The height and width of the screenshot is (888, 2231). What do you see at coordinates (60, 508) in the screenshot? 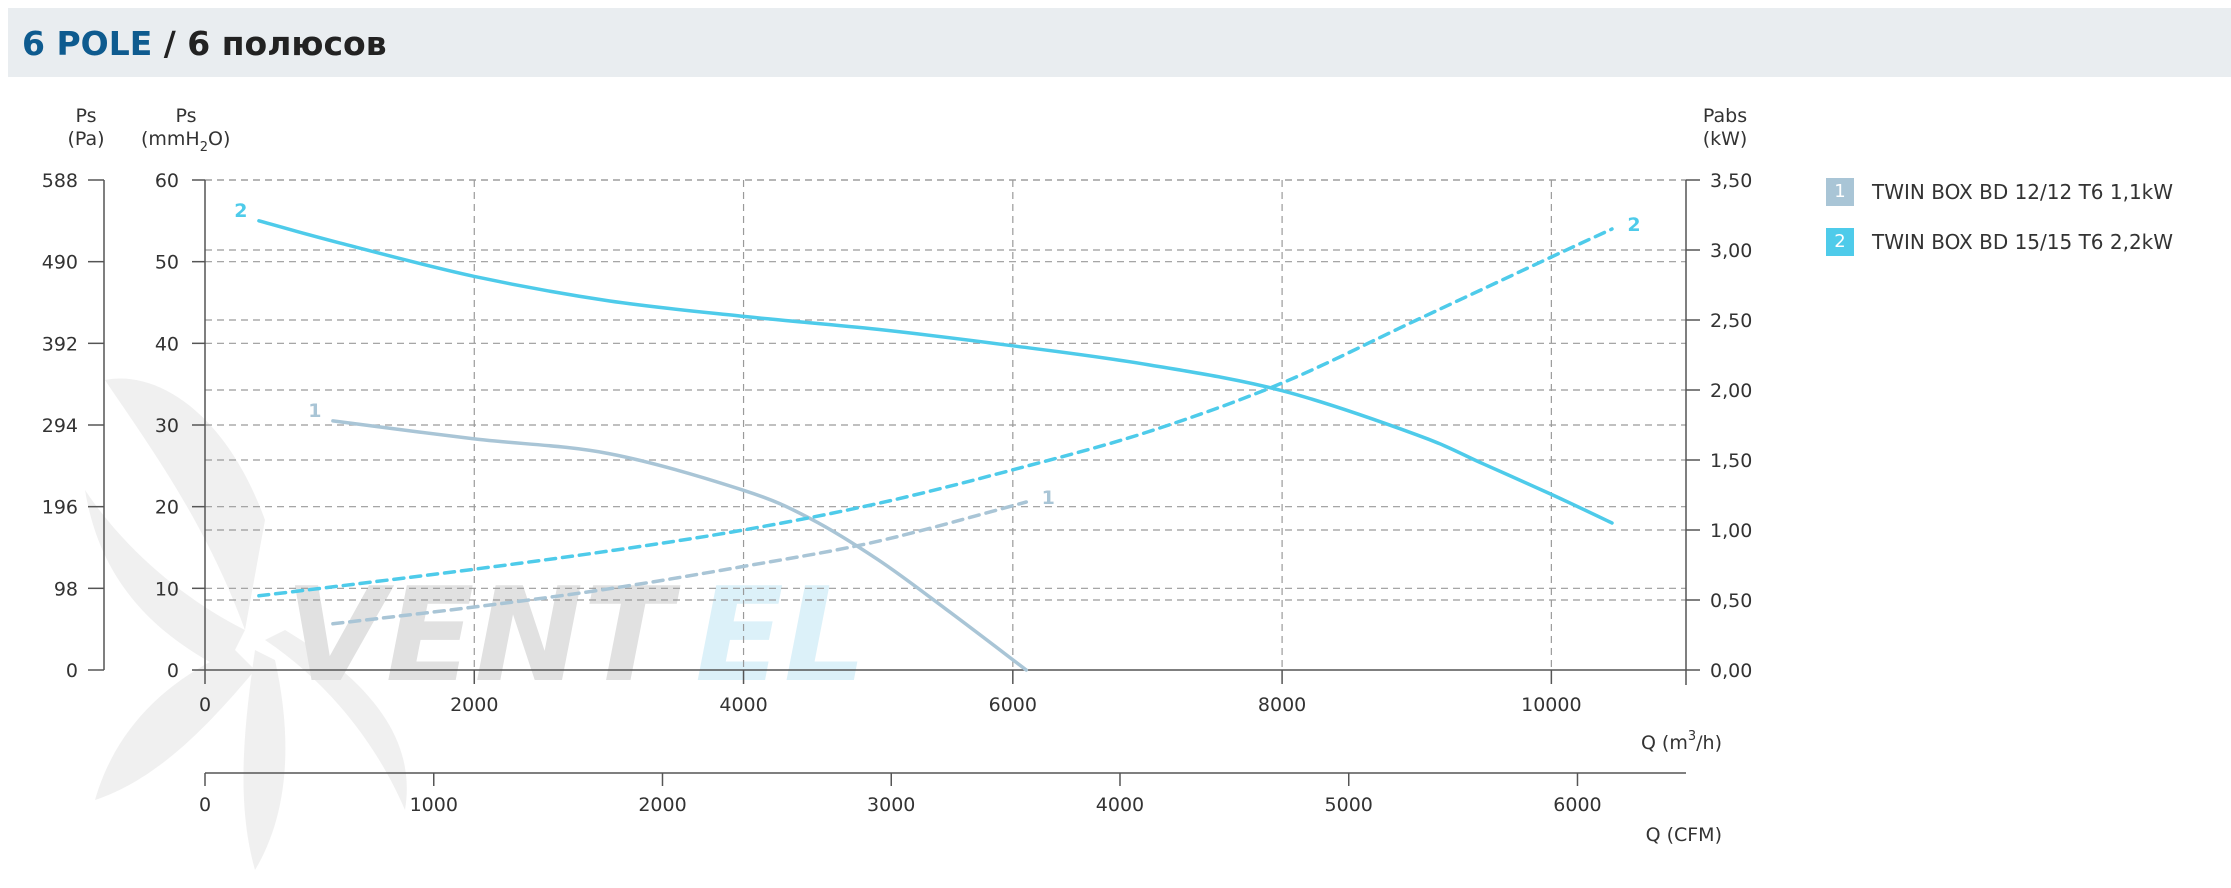
I see `tick-label-pa: 196` at bounding box center [60, 508].